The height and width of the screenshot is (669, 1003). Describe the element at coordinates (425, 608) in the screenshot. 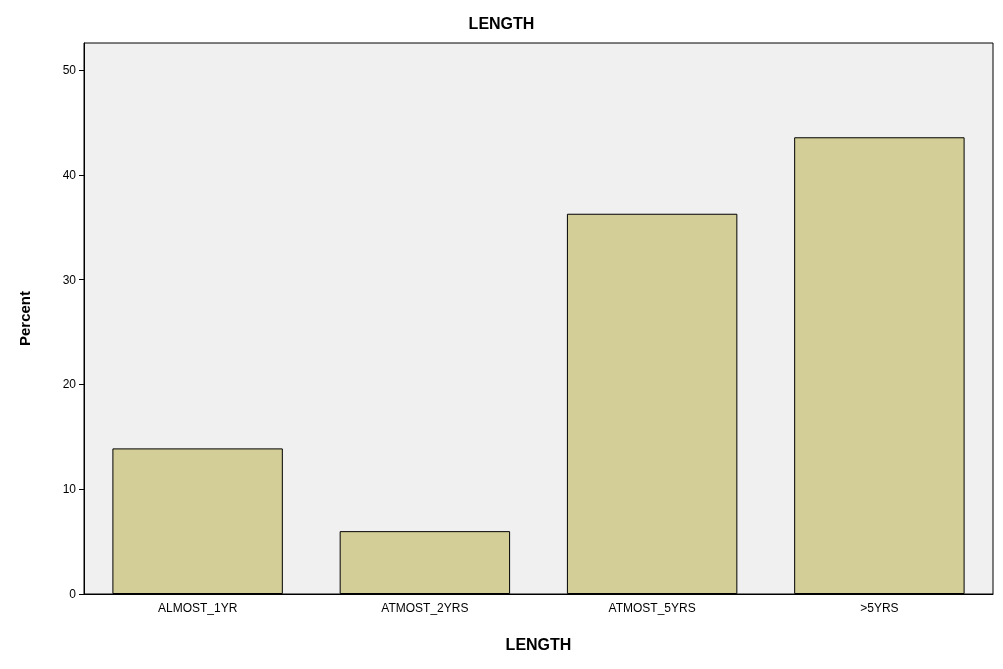

I see `x-tick-label: ATMOST_2YRS` at that location.